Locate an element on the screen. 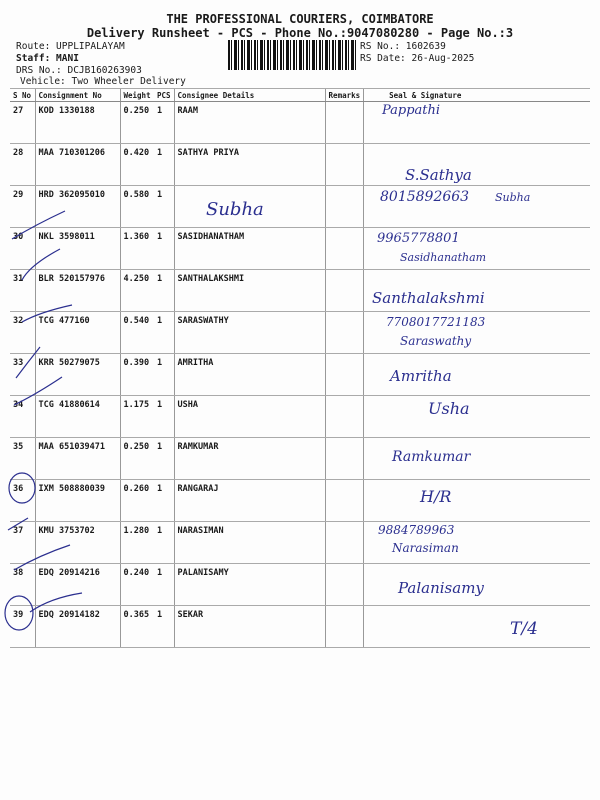 The width and height of the screenshot is (600, 800). row-sno: 32 is located at coordinates (22, 332).